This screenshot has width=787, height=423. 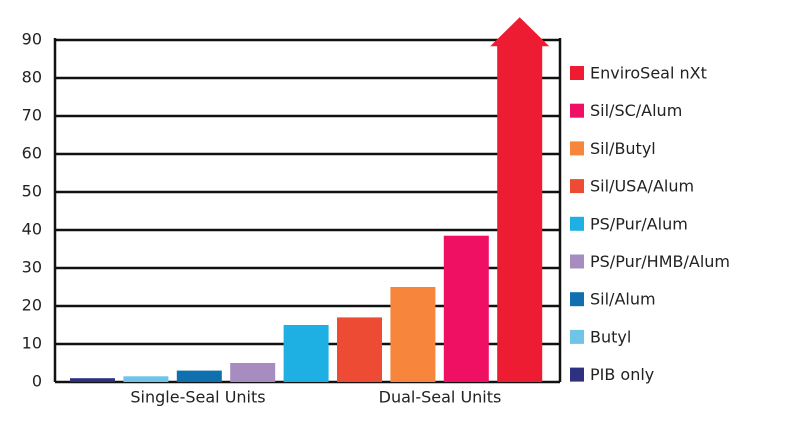 What do you see at coordinates (610, 336) in the screenshot?
I see `legend-label: Butyl` at bounding box center [610, 336].